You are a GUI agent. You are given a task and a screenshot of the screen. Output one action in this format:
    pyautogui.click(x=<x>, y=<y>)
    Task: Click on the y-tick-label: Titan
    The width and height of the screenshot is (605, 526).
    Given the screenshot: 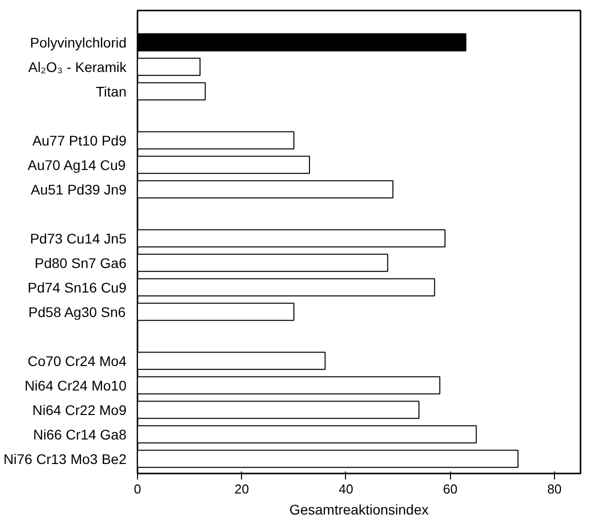 What is the action you would take?
    pyautogui.click(x=111, y=91)
    